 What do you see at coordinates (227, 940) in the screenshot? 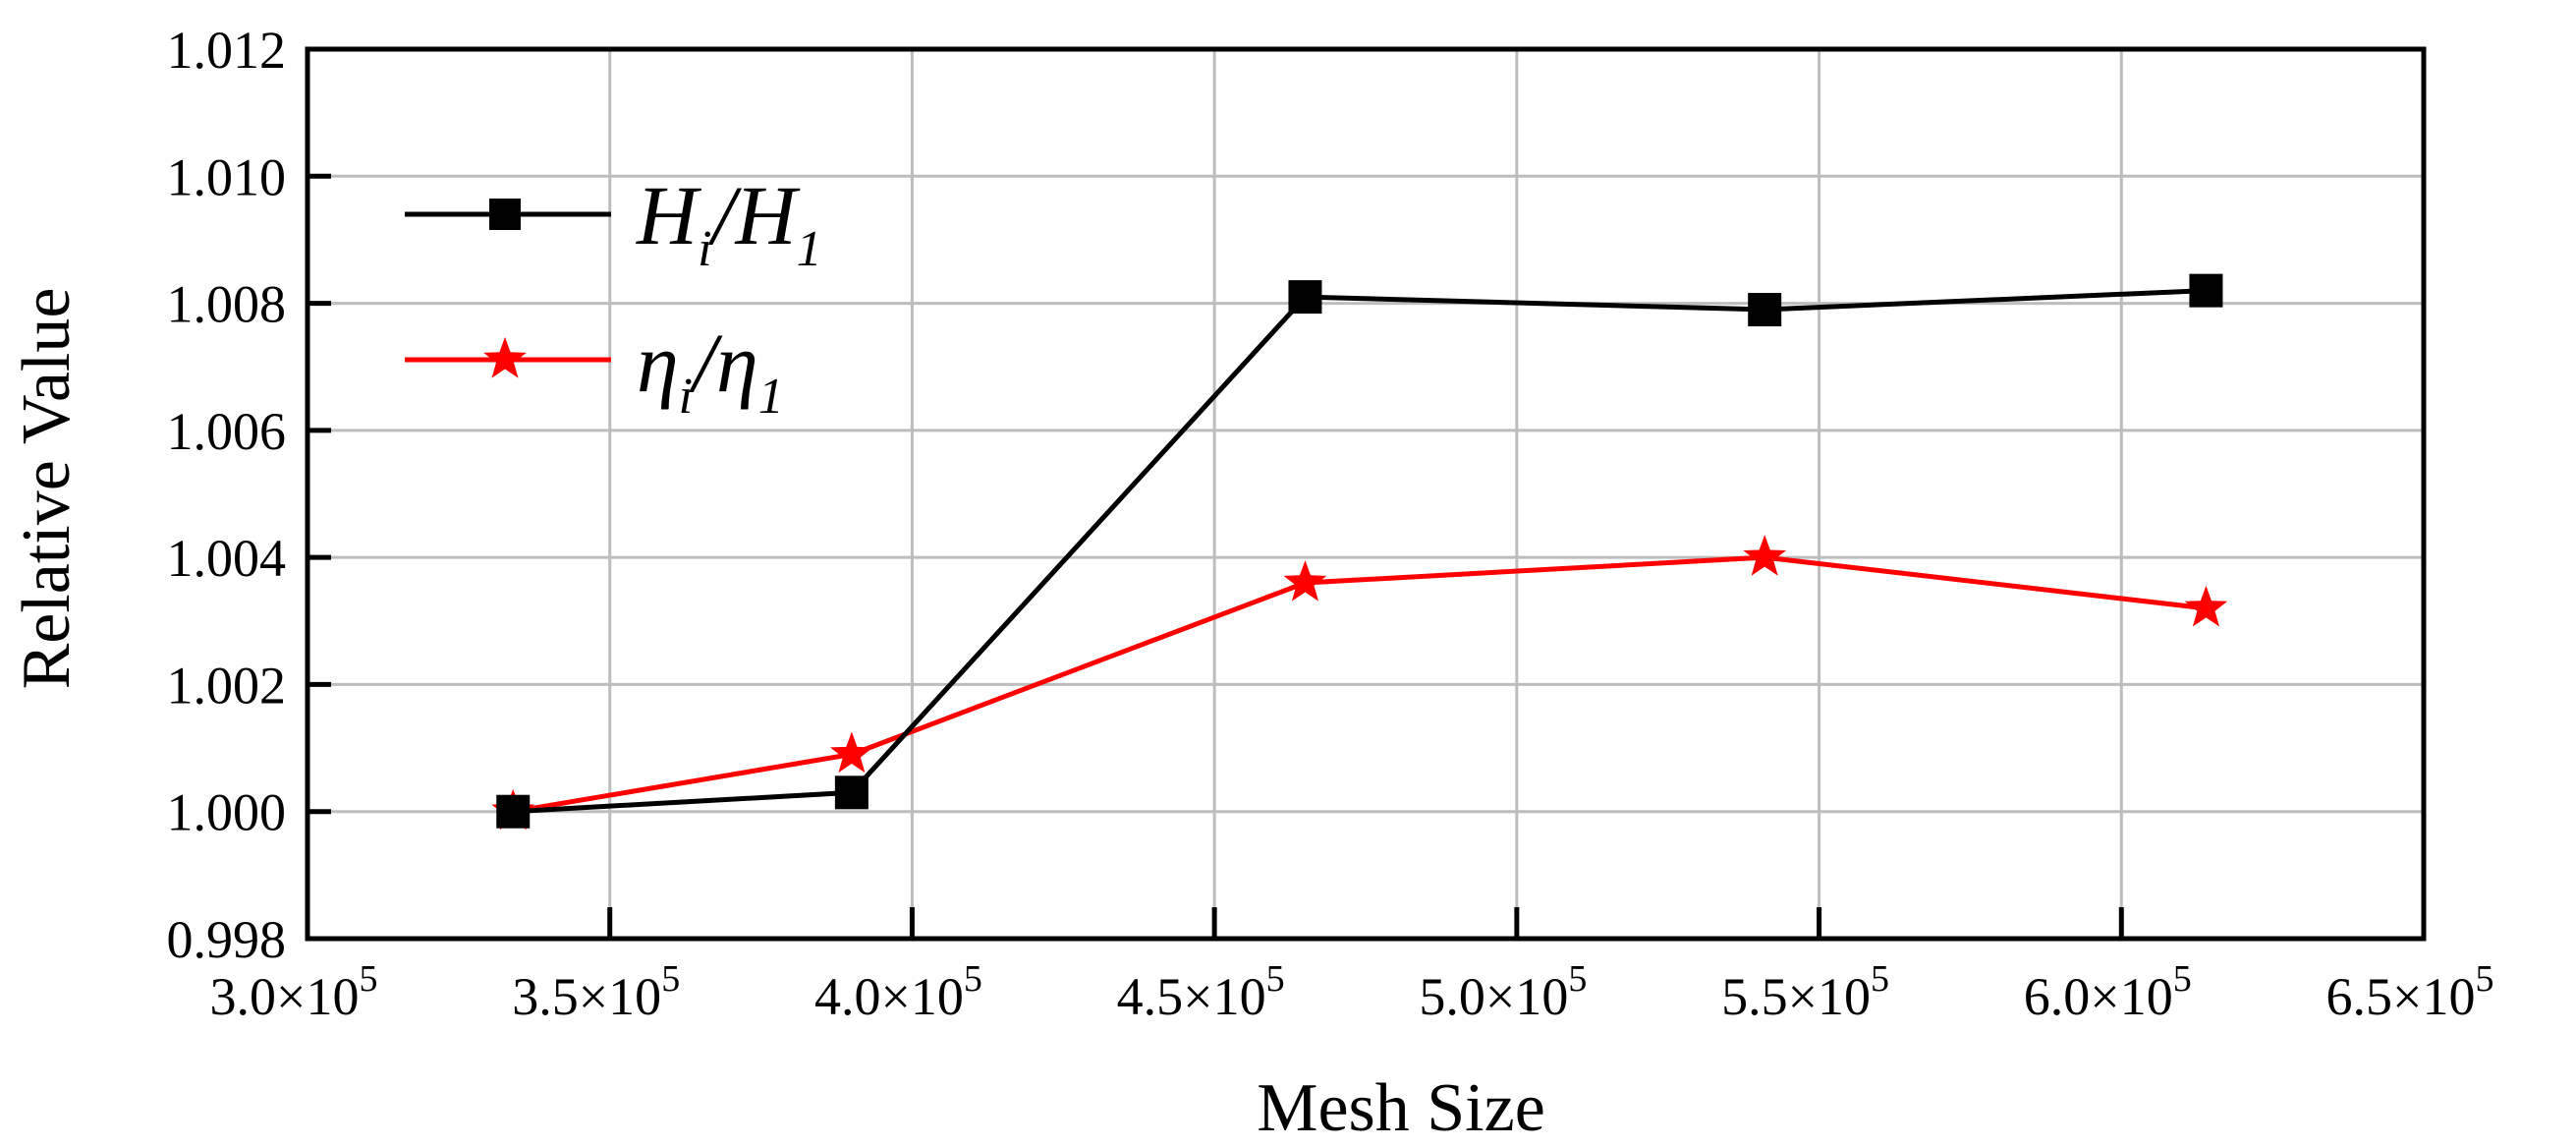
I see `y-tick-label: 0.998` at bounding box center [227, 940].